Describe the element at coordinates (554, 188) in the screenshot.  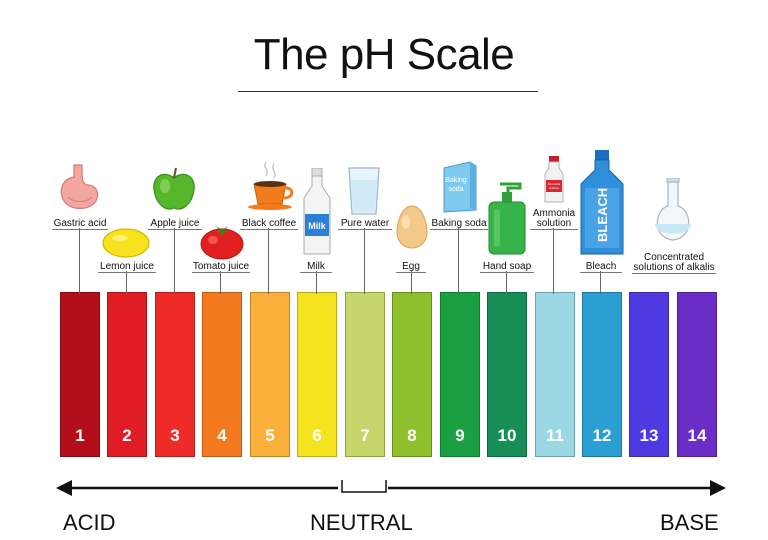
I see `ammonia-bottle-text-2: solution` at that location.